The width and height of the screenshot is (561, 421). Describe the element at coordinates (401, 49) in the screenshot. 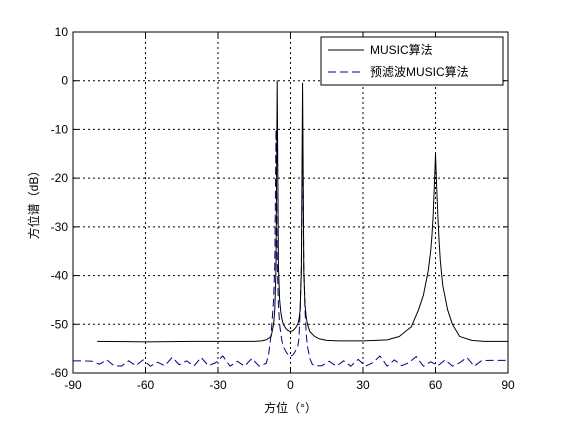

I see `legend-label-music: MUSIC算法` at that location.